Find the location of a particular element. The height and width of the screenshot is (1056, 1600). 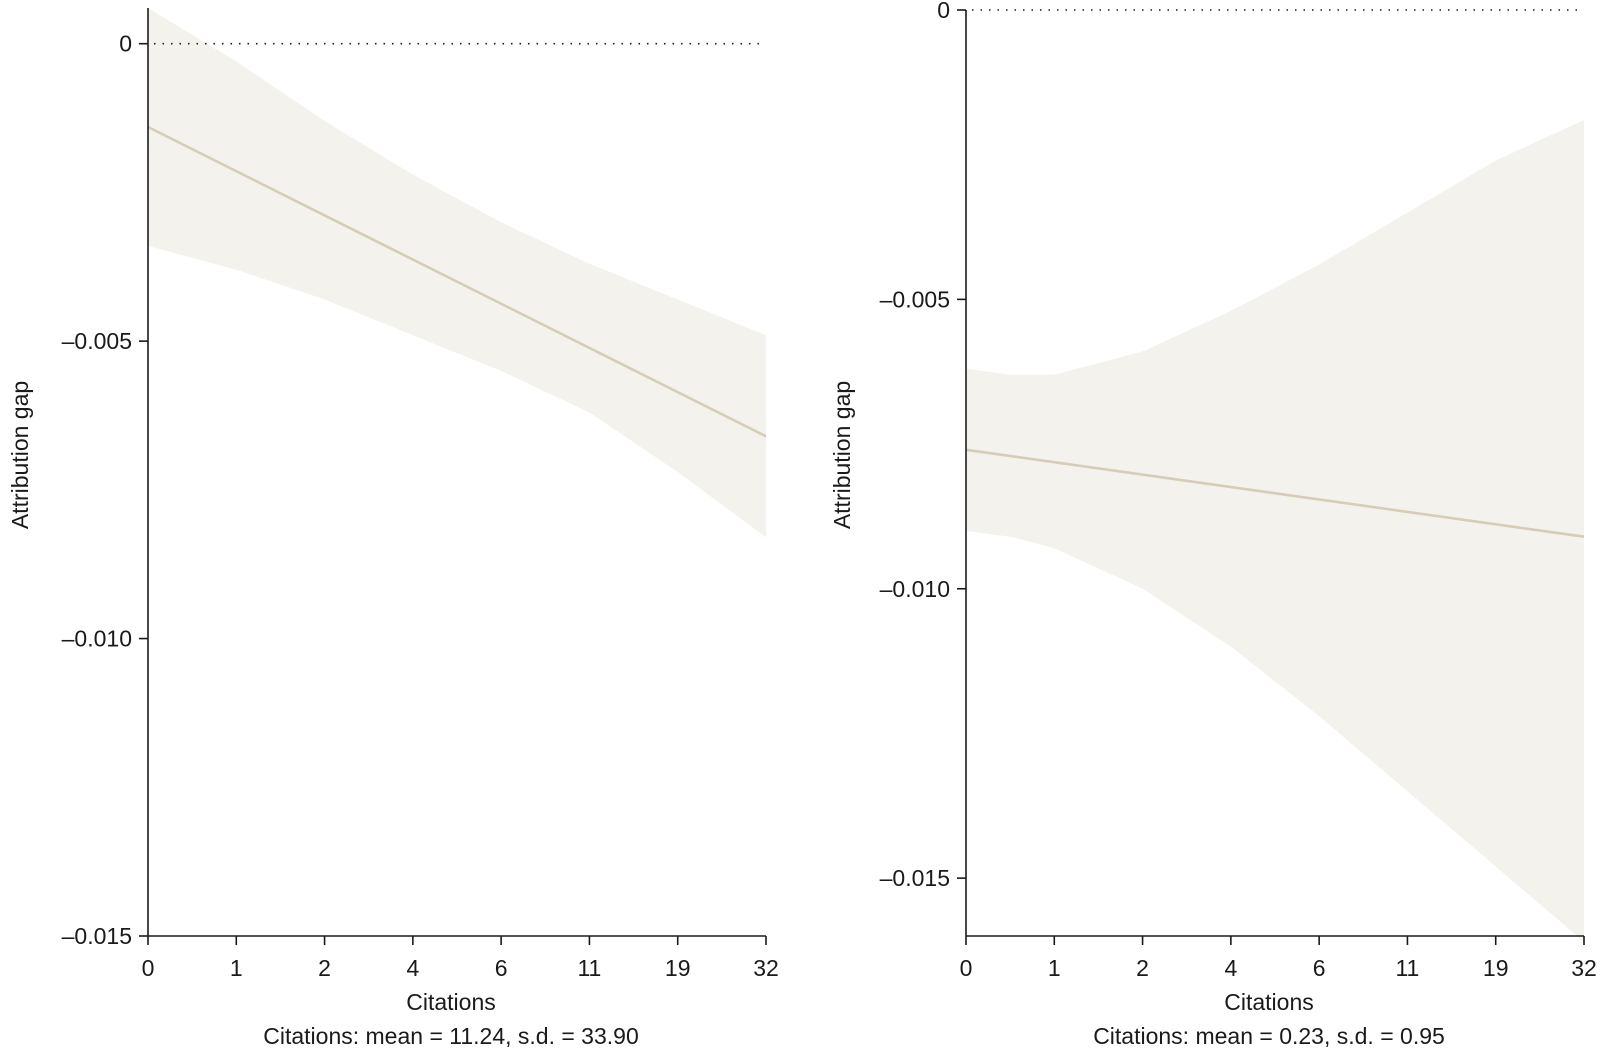

left-x-tick-label: 11 is located at coordinates (589, 968).